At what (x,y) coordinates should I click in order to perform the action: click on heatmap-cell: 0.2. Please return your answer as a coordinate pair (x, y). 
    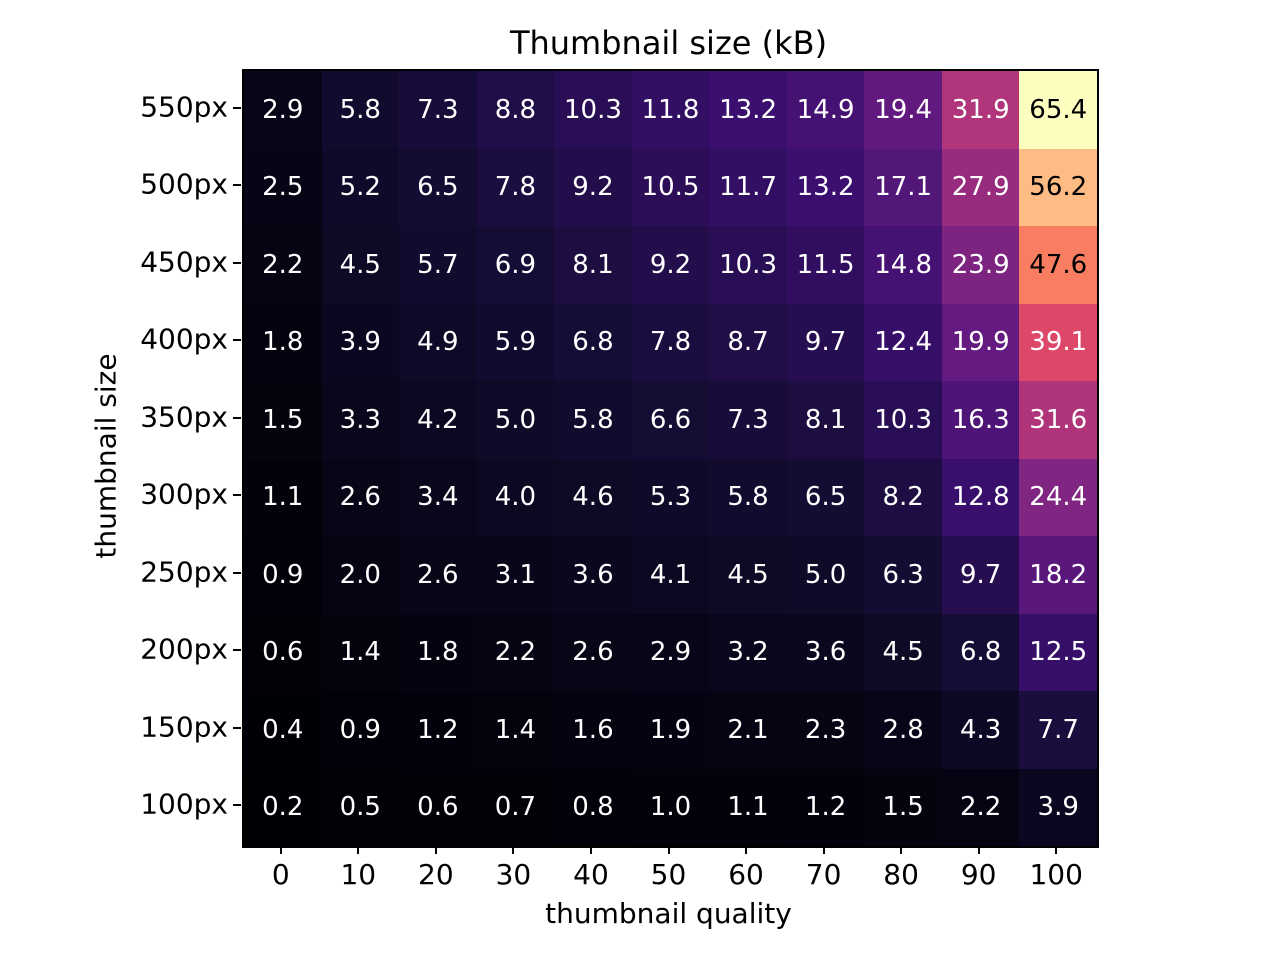
    Looking at the image, I should click on (283, 807).